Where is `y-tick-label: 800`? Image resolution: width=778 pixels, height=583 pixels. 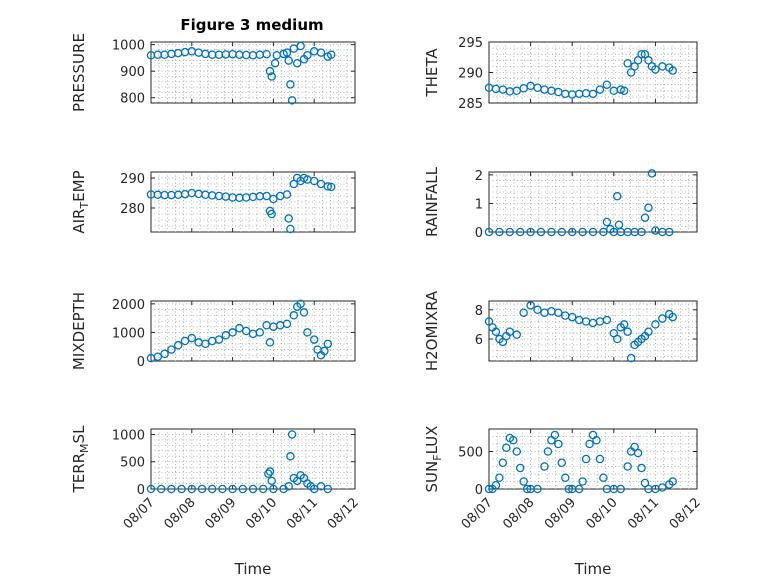
y-tick-label: 800 is located at coordinates (132, 99).